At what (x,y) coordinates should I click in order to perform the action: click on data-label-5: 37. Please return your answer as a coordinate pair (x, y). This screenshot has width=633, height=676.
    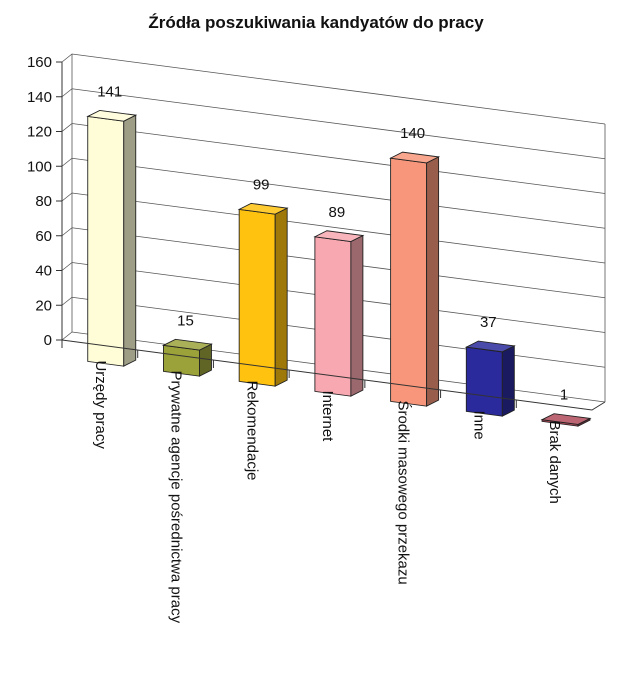
    Looking at the image, I should click on (488, 322).